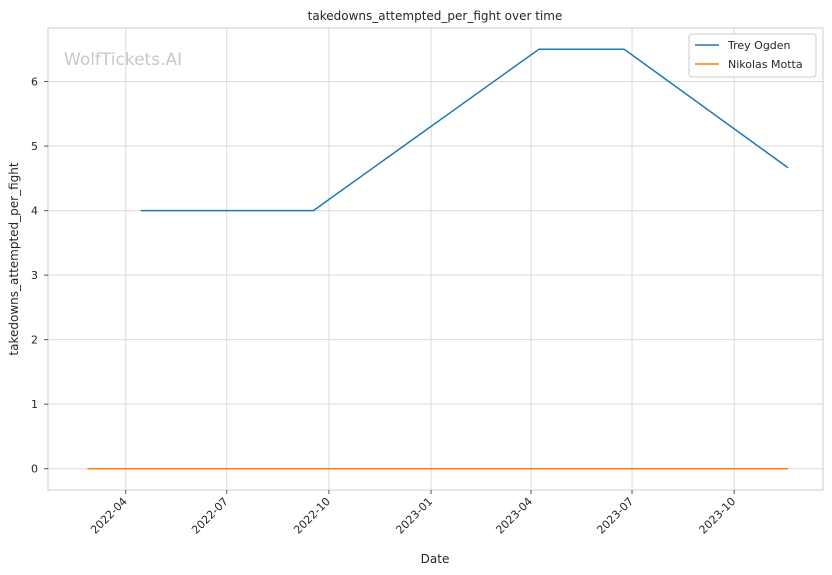 The height and width of the screenshot is (575, 832). Describe the element at coordinates (39, 276) in the screenshot. I see `y-axis-ticks: 0 1 2 3 4 5 6` at that location.